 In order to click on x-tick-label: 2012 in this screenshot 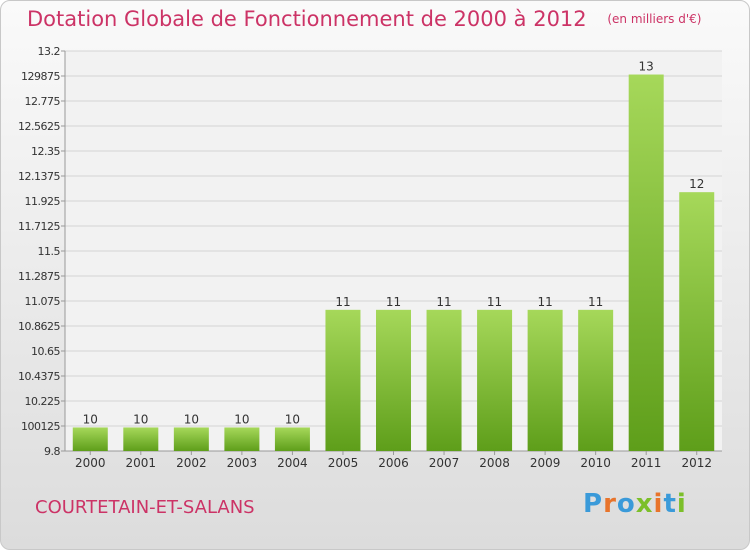, I will do `click(696, 463)`.